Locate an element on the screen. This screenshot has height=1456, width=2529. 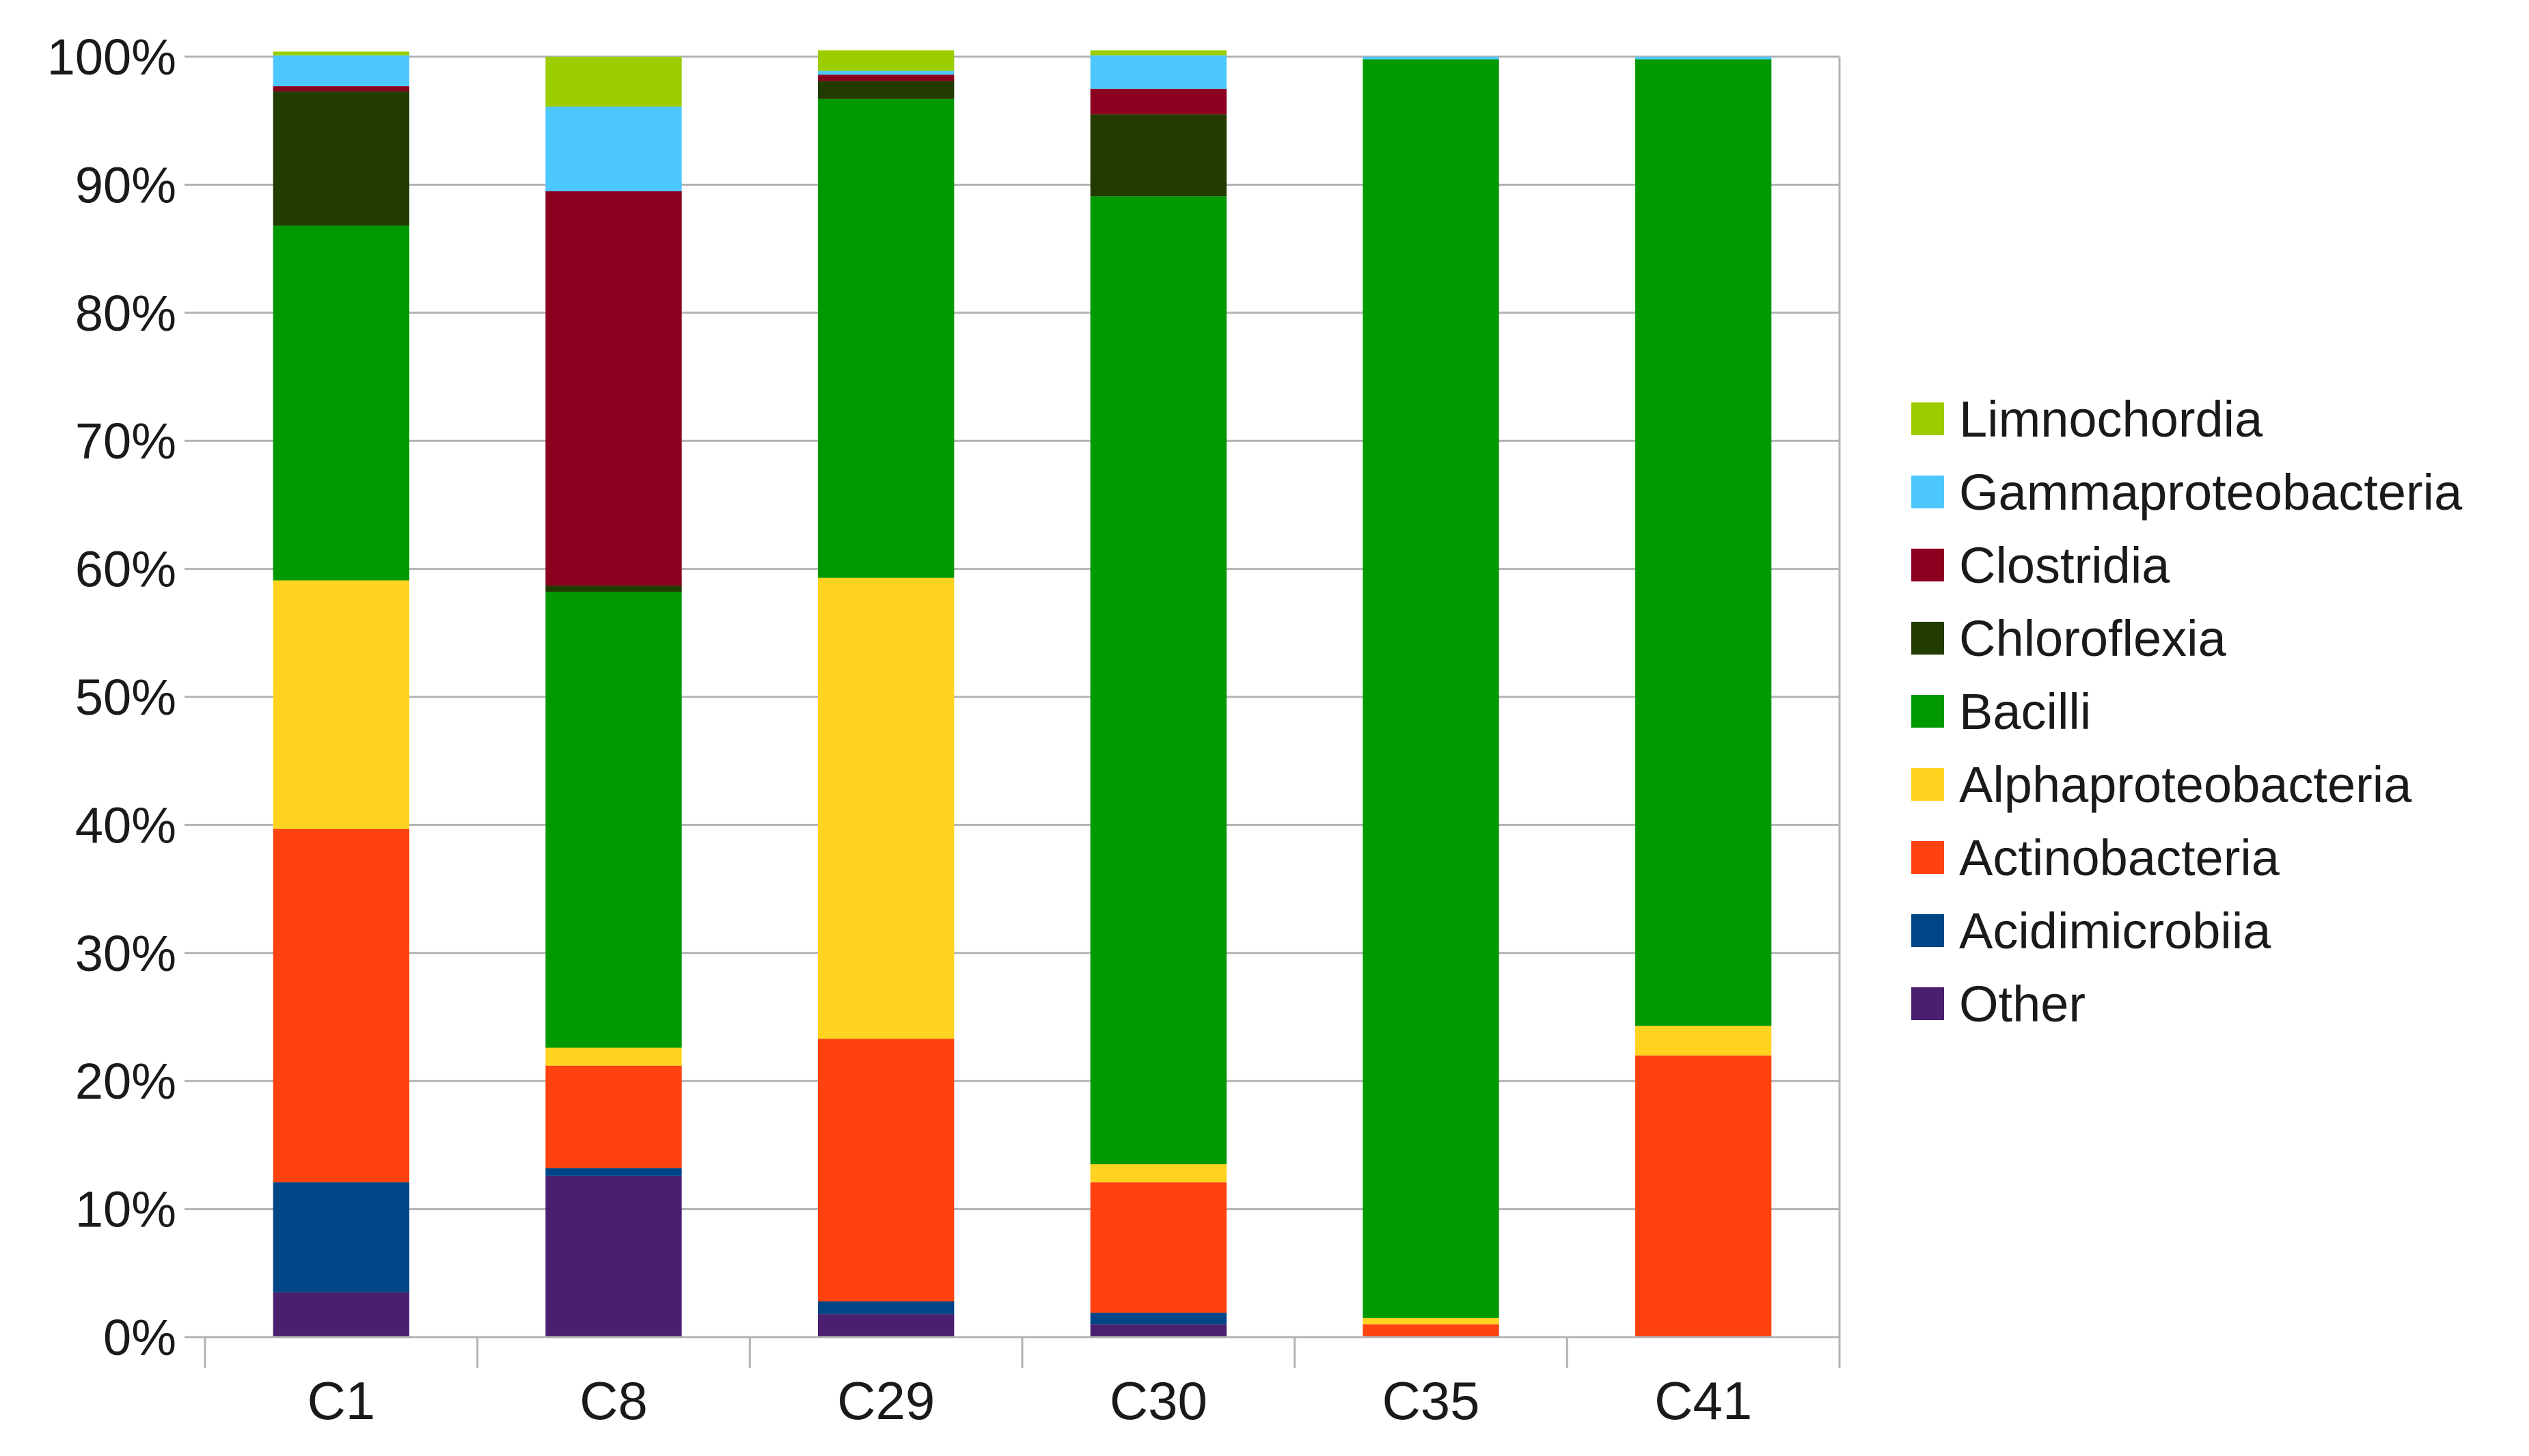
bar-segment-c8-actinobacteria is located at coordinates (613, 1116).